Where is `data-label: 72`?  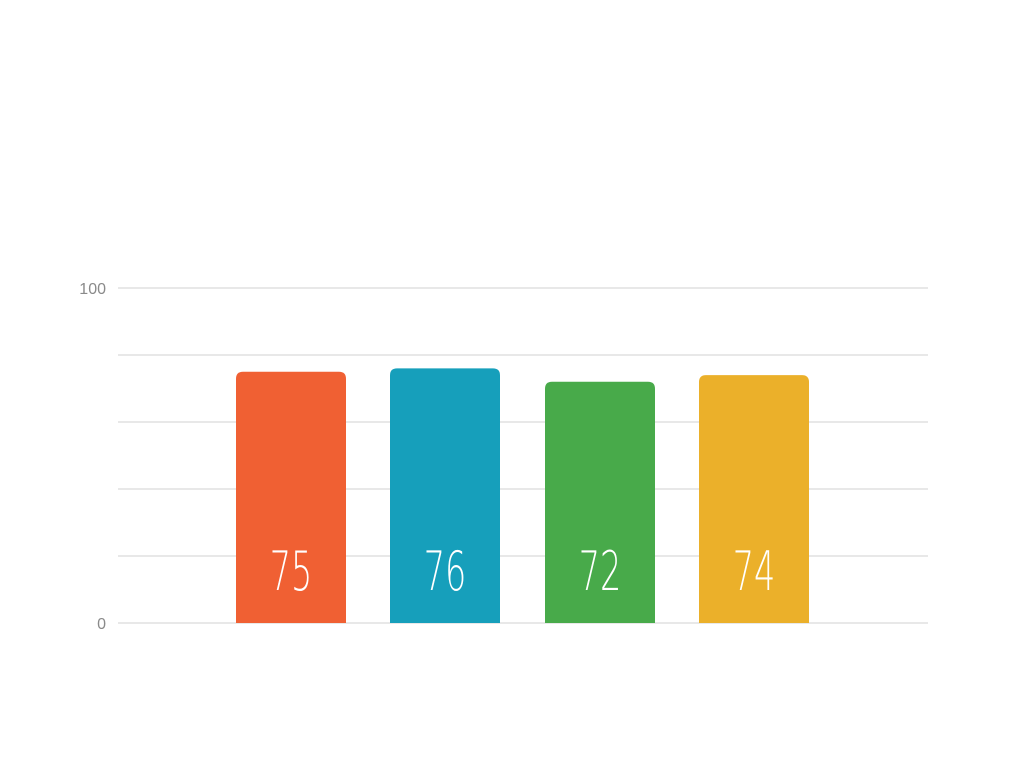 data-label: 72 is located at coordinates (600, 572).